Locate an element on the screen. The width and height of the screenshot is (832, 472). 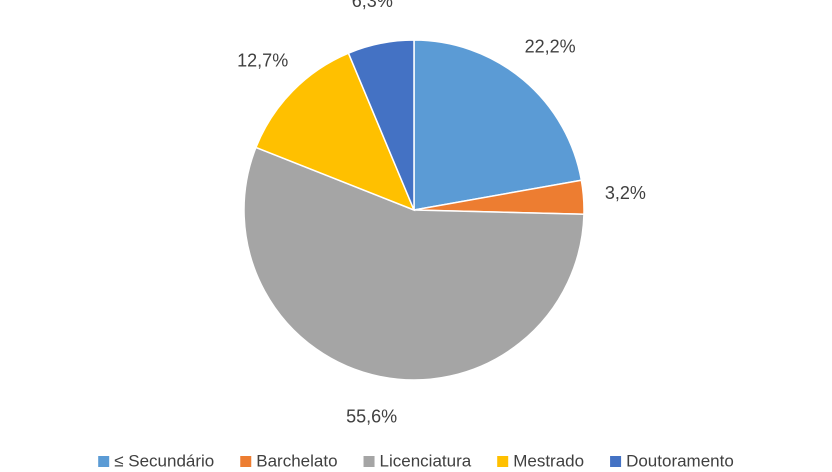
data-label: 55,6% is located at coordinates (371, 416).